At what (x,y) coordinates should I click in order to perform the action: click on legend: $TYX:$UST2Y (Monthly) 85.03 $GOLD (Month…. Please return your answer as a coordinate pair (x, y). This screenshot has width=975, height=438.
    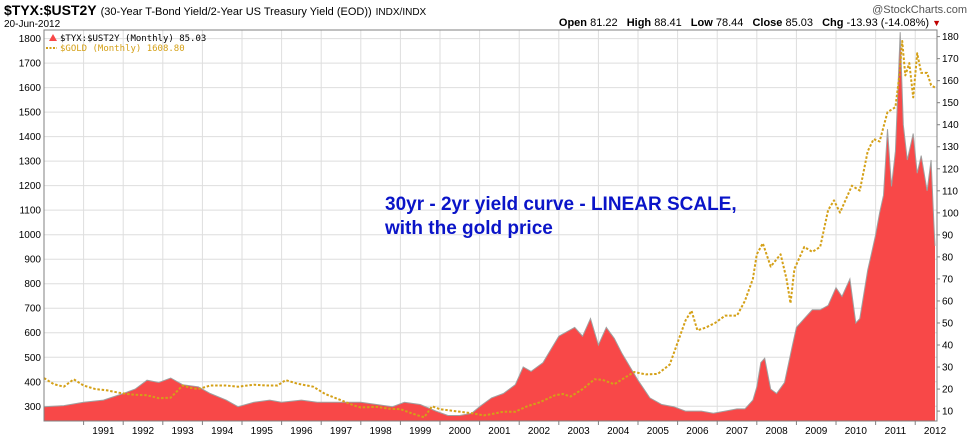
    Looking at the image, I should click on (126, 44).